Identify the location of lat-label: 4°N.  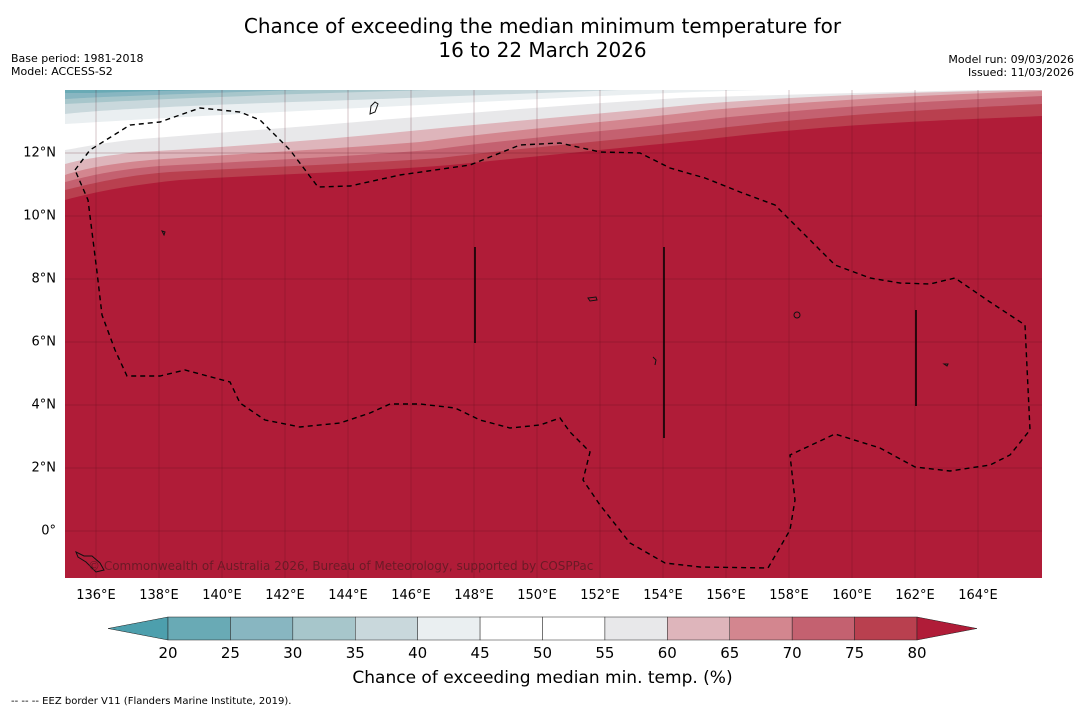
(44, 405).